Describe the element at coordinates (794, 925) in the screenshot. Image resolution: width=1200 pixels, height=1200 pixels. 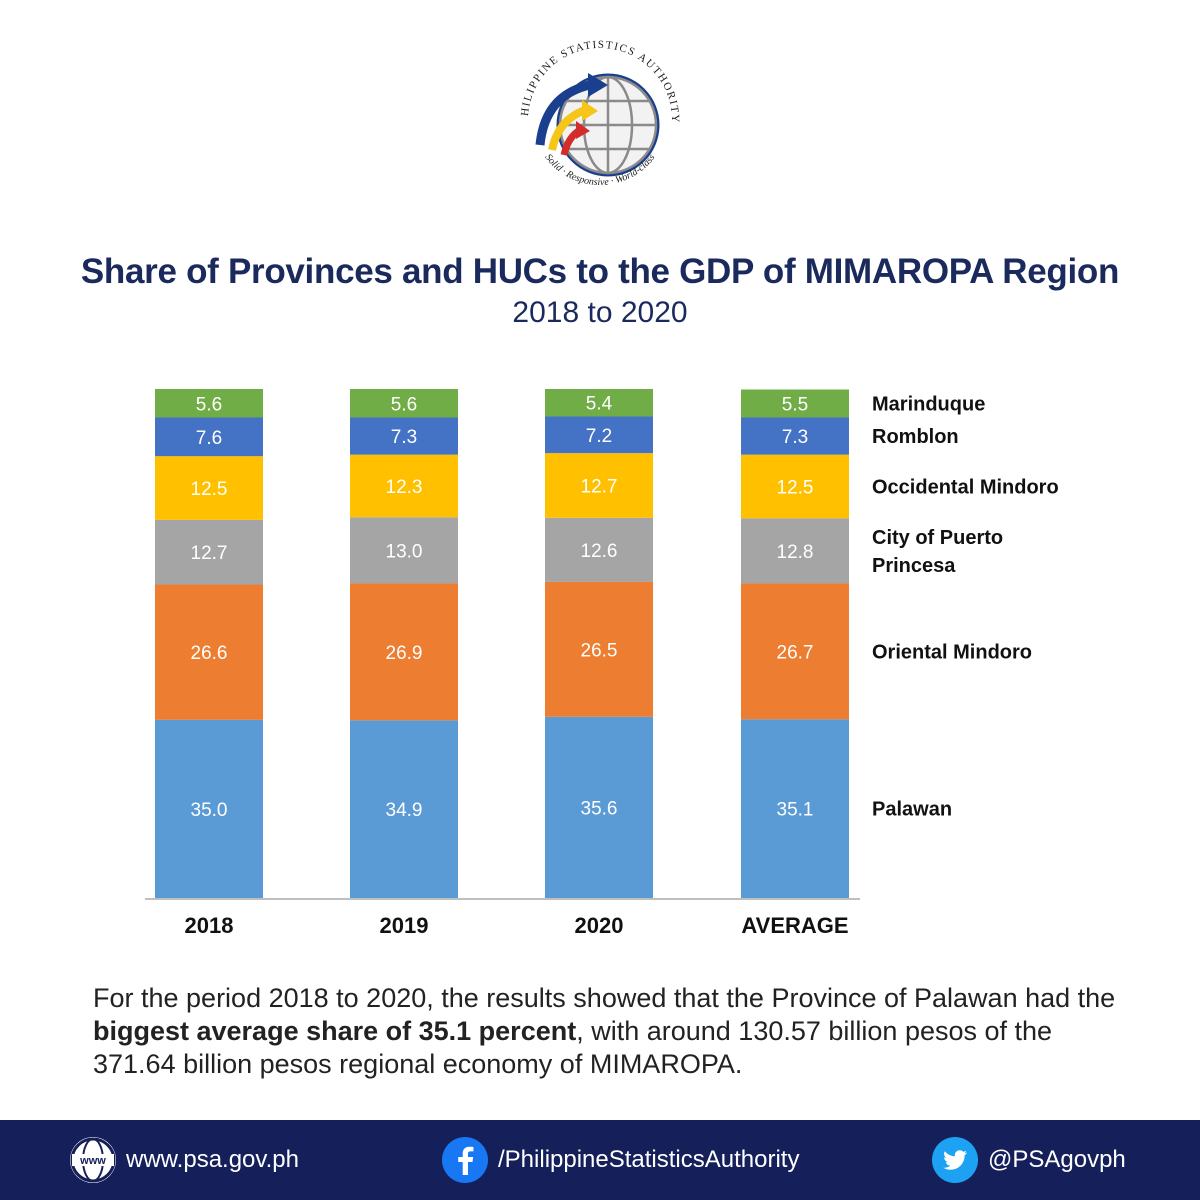
I see `x-tick-label-3: AVERAGE` at that location.